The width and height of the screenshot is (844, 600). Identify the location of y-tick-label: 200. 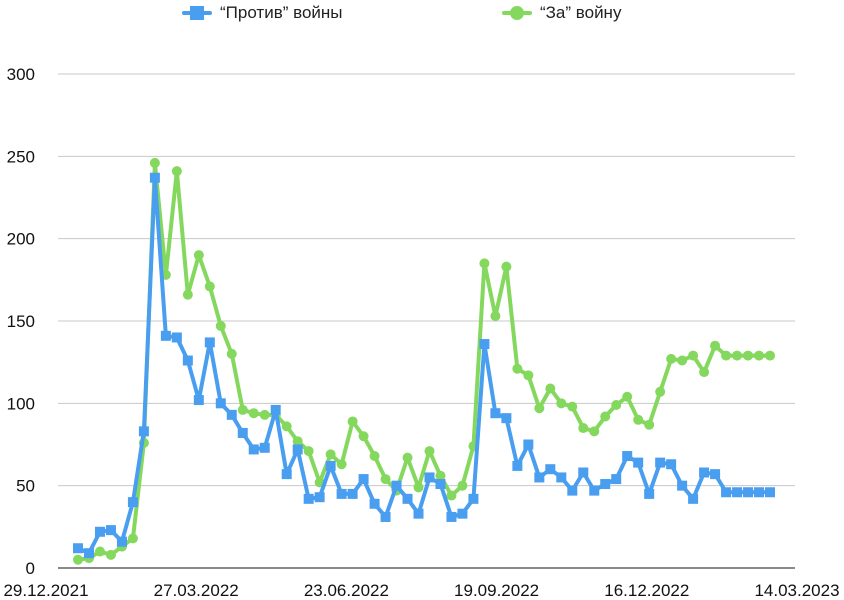
(21, 239).